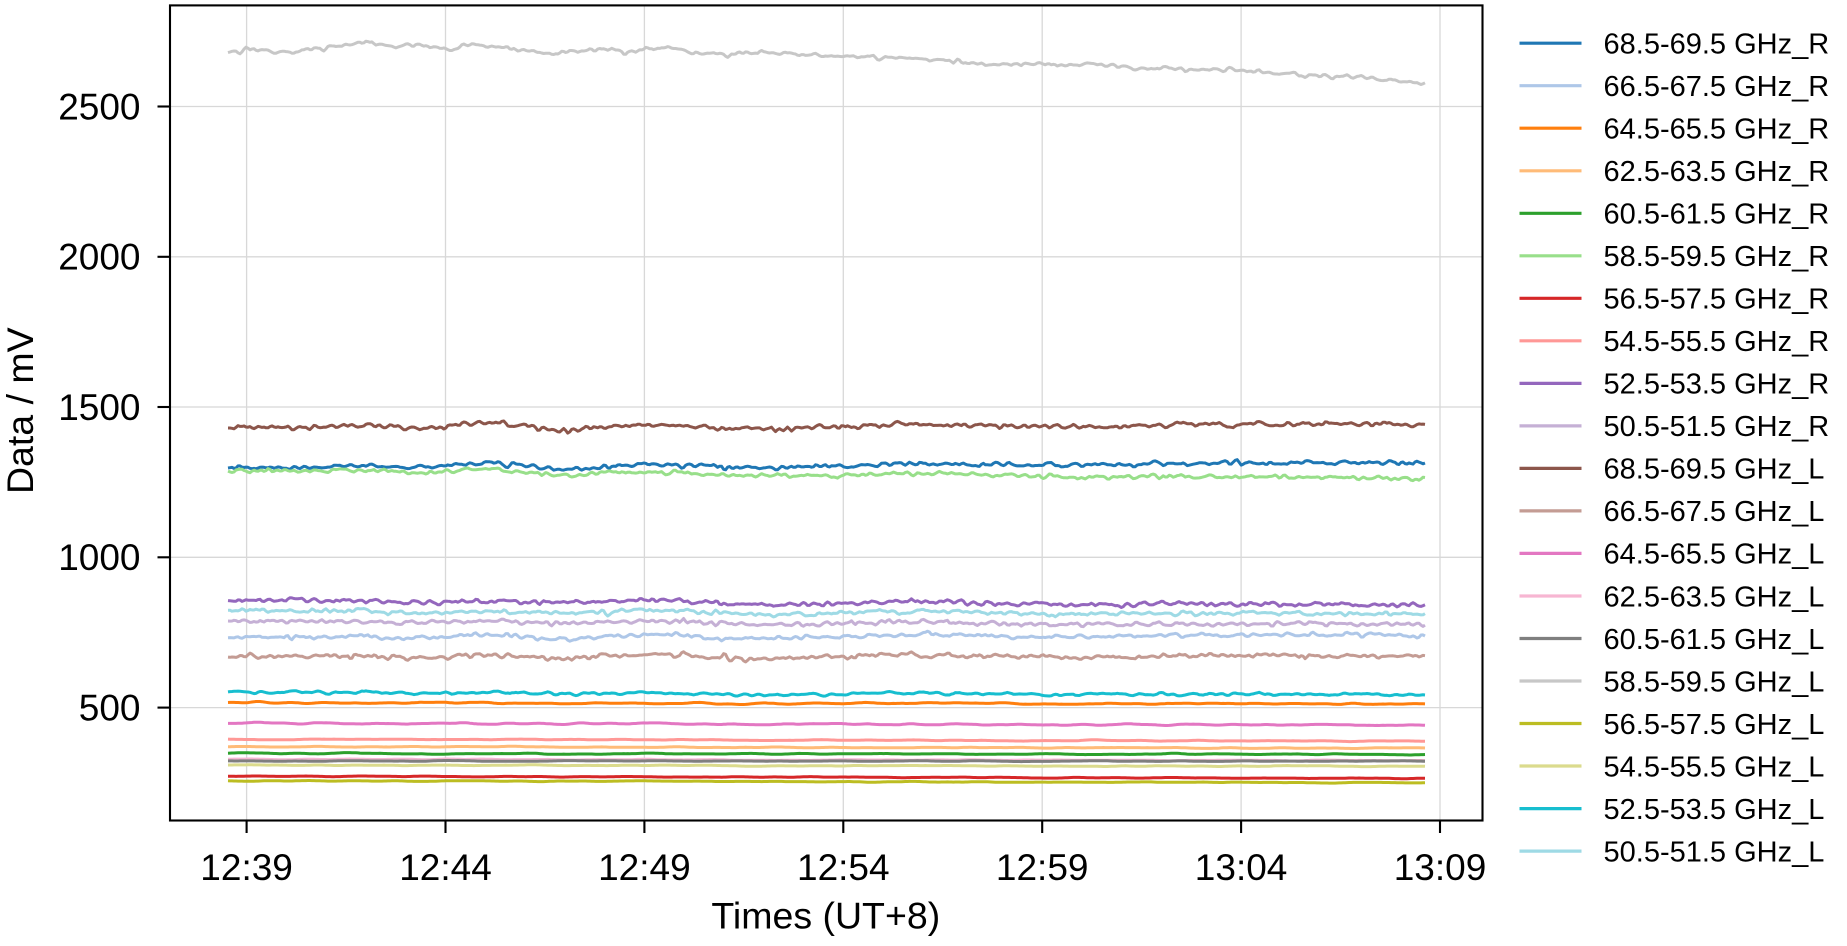 The image size is (1847, 946). What do you see at coordinates (1717, 342) in the screenshot?
I see `svg-text: 54.5-55.5 GHz_R` at bounding box center [1717, 342].